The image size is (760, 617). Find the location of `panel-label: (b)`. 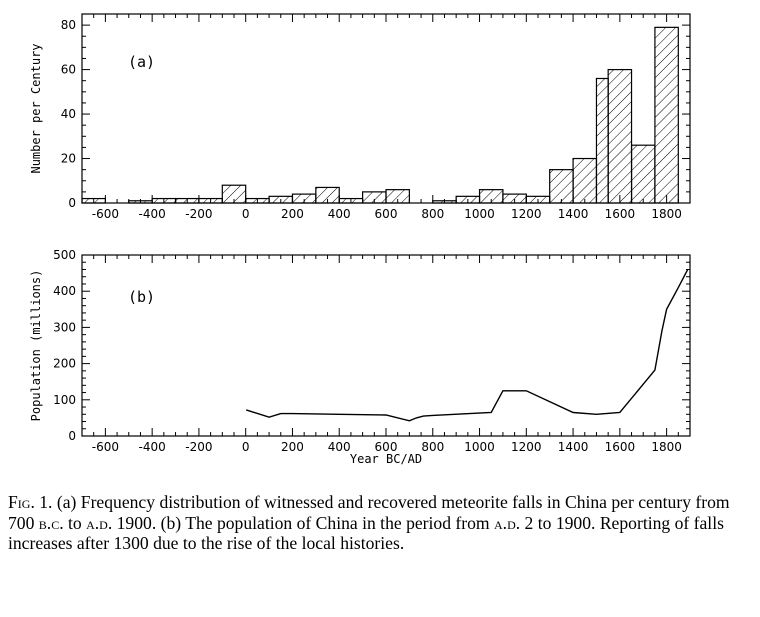

panel-label: (b) is located at coordinates (141, 297).